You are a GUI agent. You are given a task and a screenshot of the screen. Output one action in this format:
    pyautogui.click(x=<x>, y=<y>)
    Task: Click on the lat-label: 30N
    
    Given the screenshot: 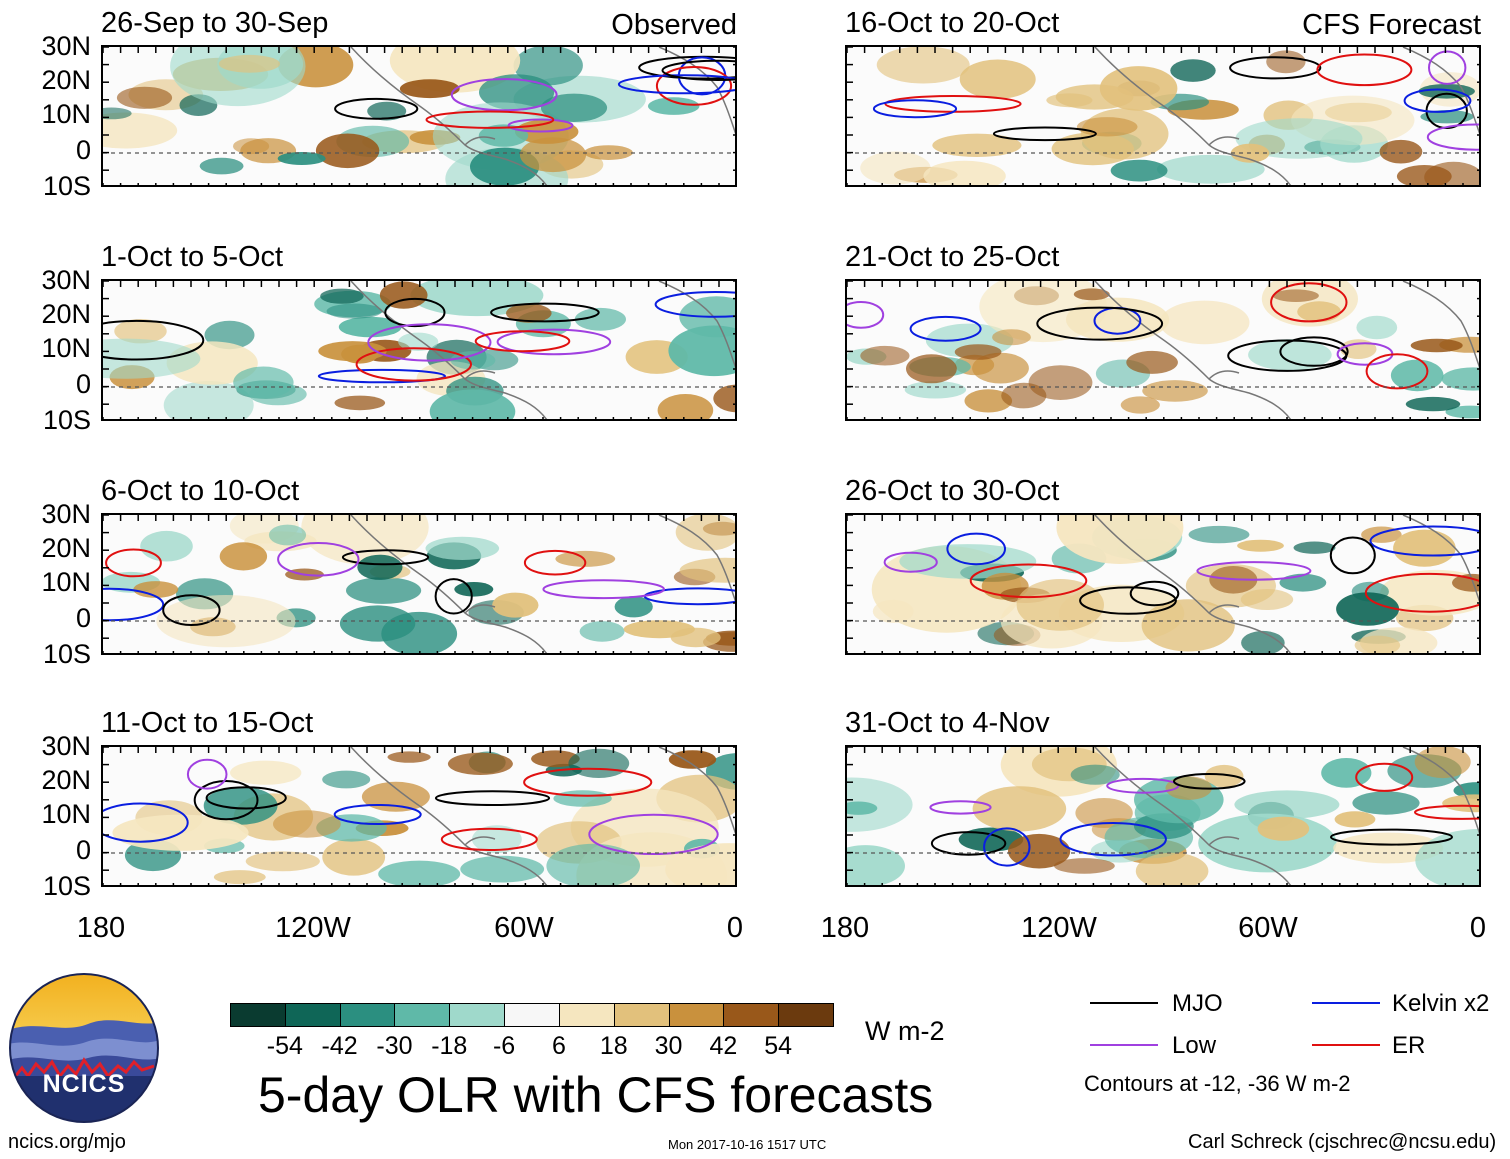 What is the action you would take?
    pyautogui.click(x=66, y=746)
    